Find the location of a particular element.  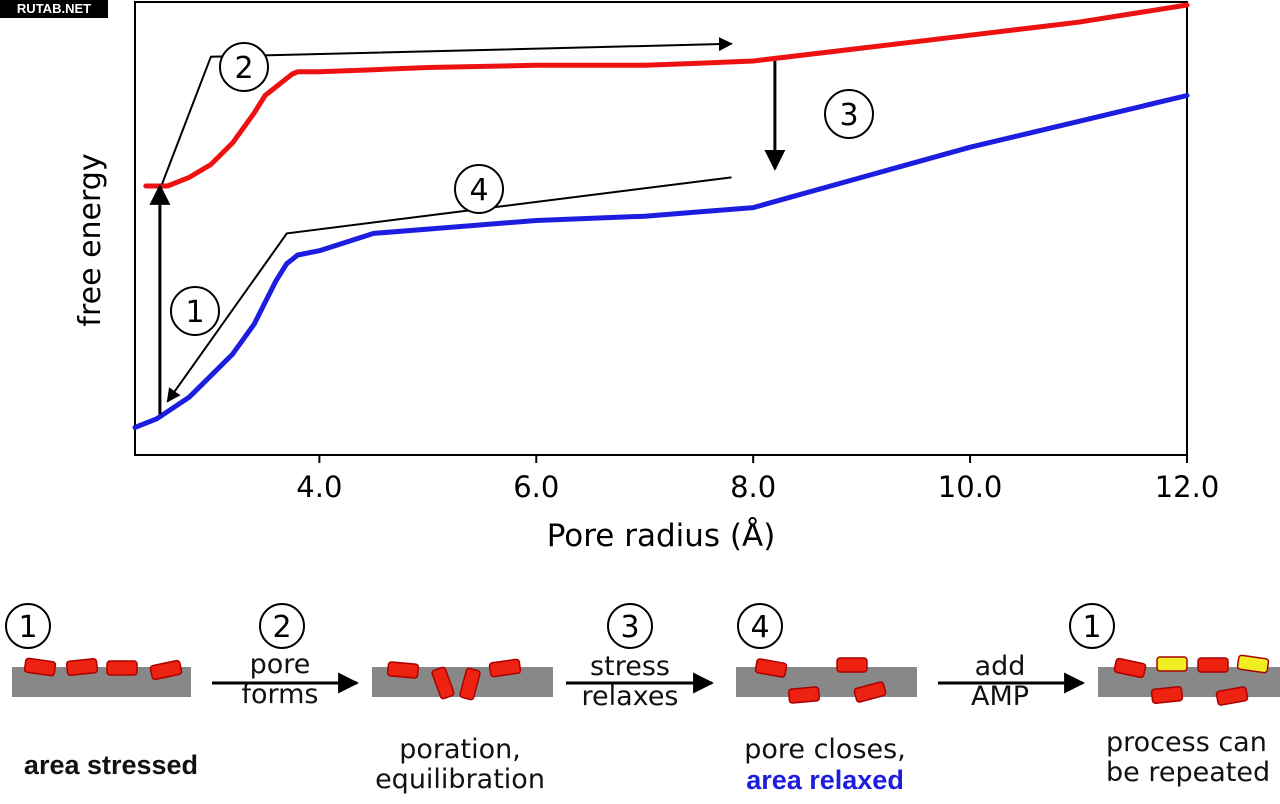

cycle-step-3-label: 3 is located at coordinates (629, 627).